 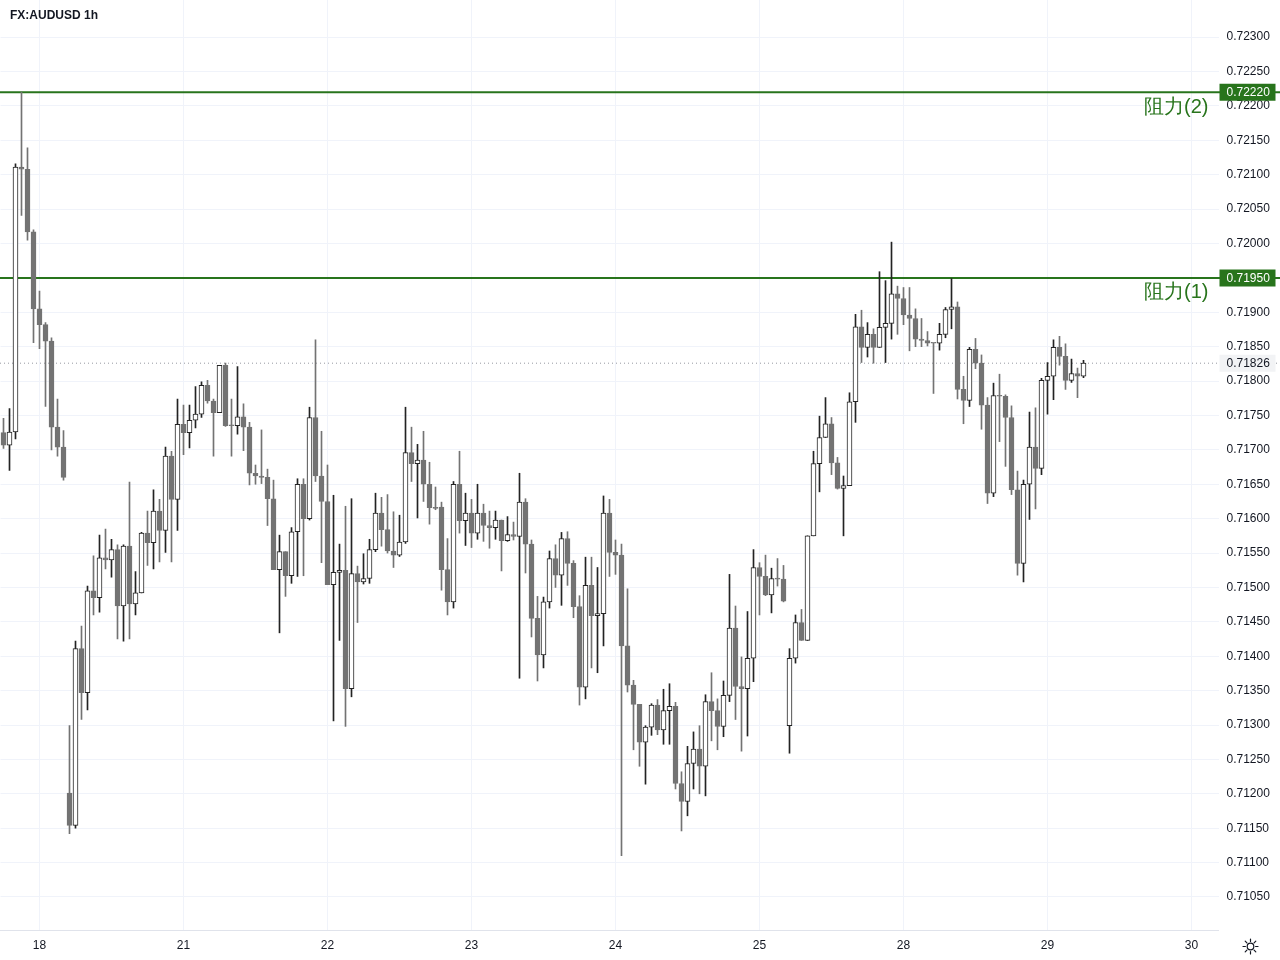 What do you see at coordinates (1248, 311) in the screenshot?
I see `y-tick-label: 0.71900` at bounding box center [1248, 311].